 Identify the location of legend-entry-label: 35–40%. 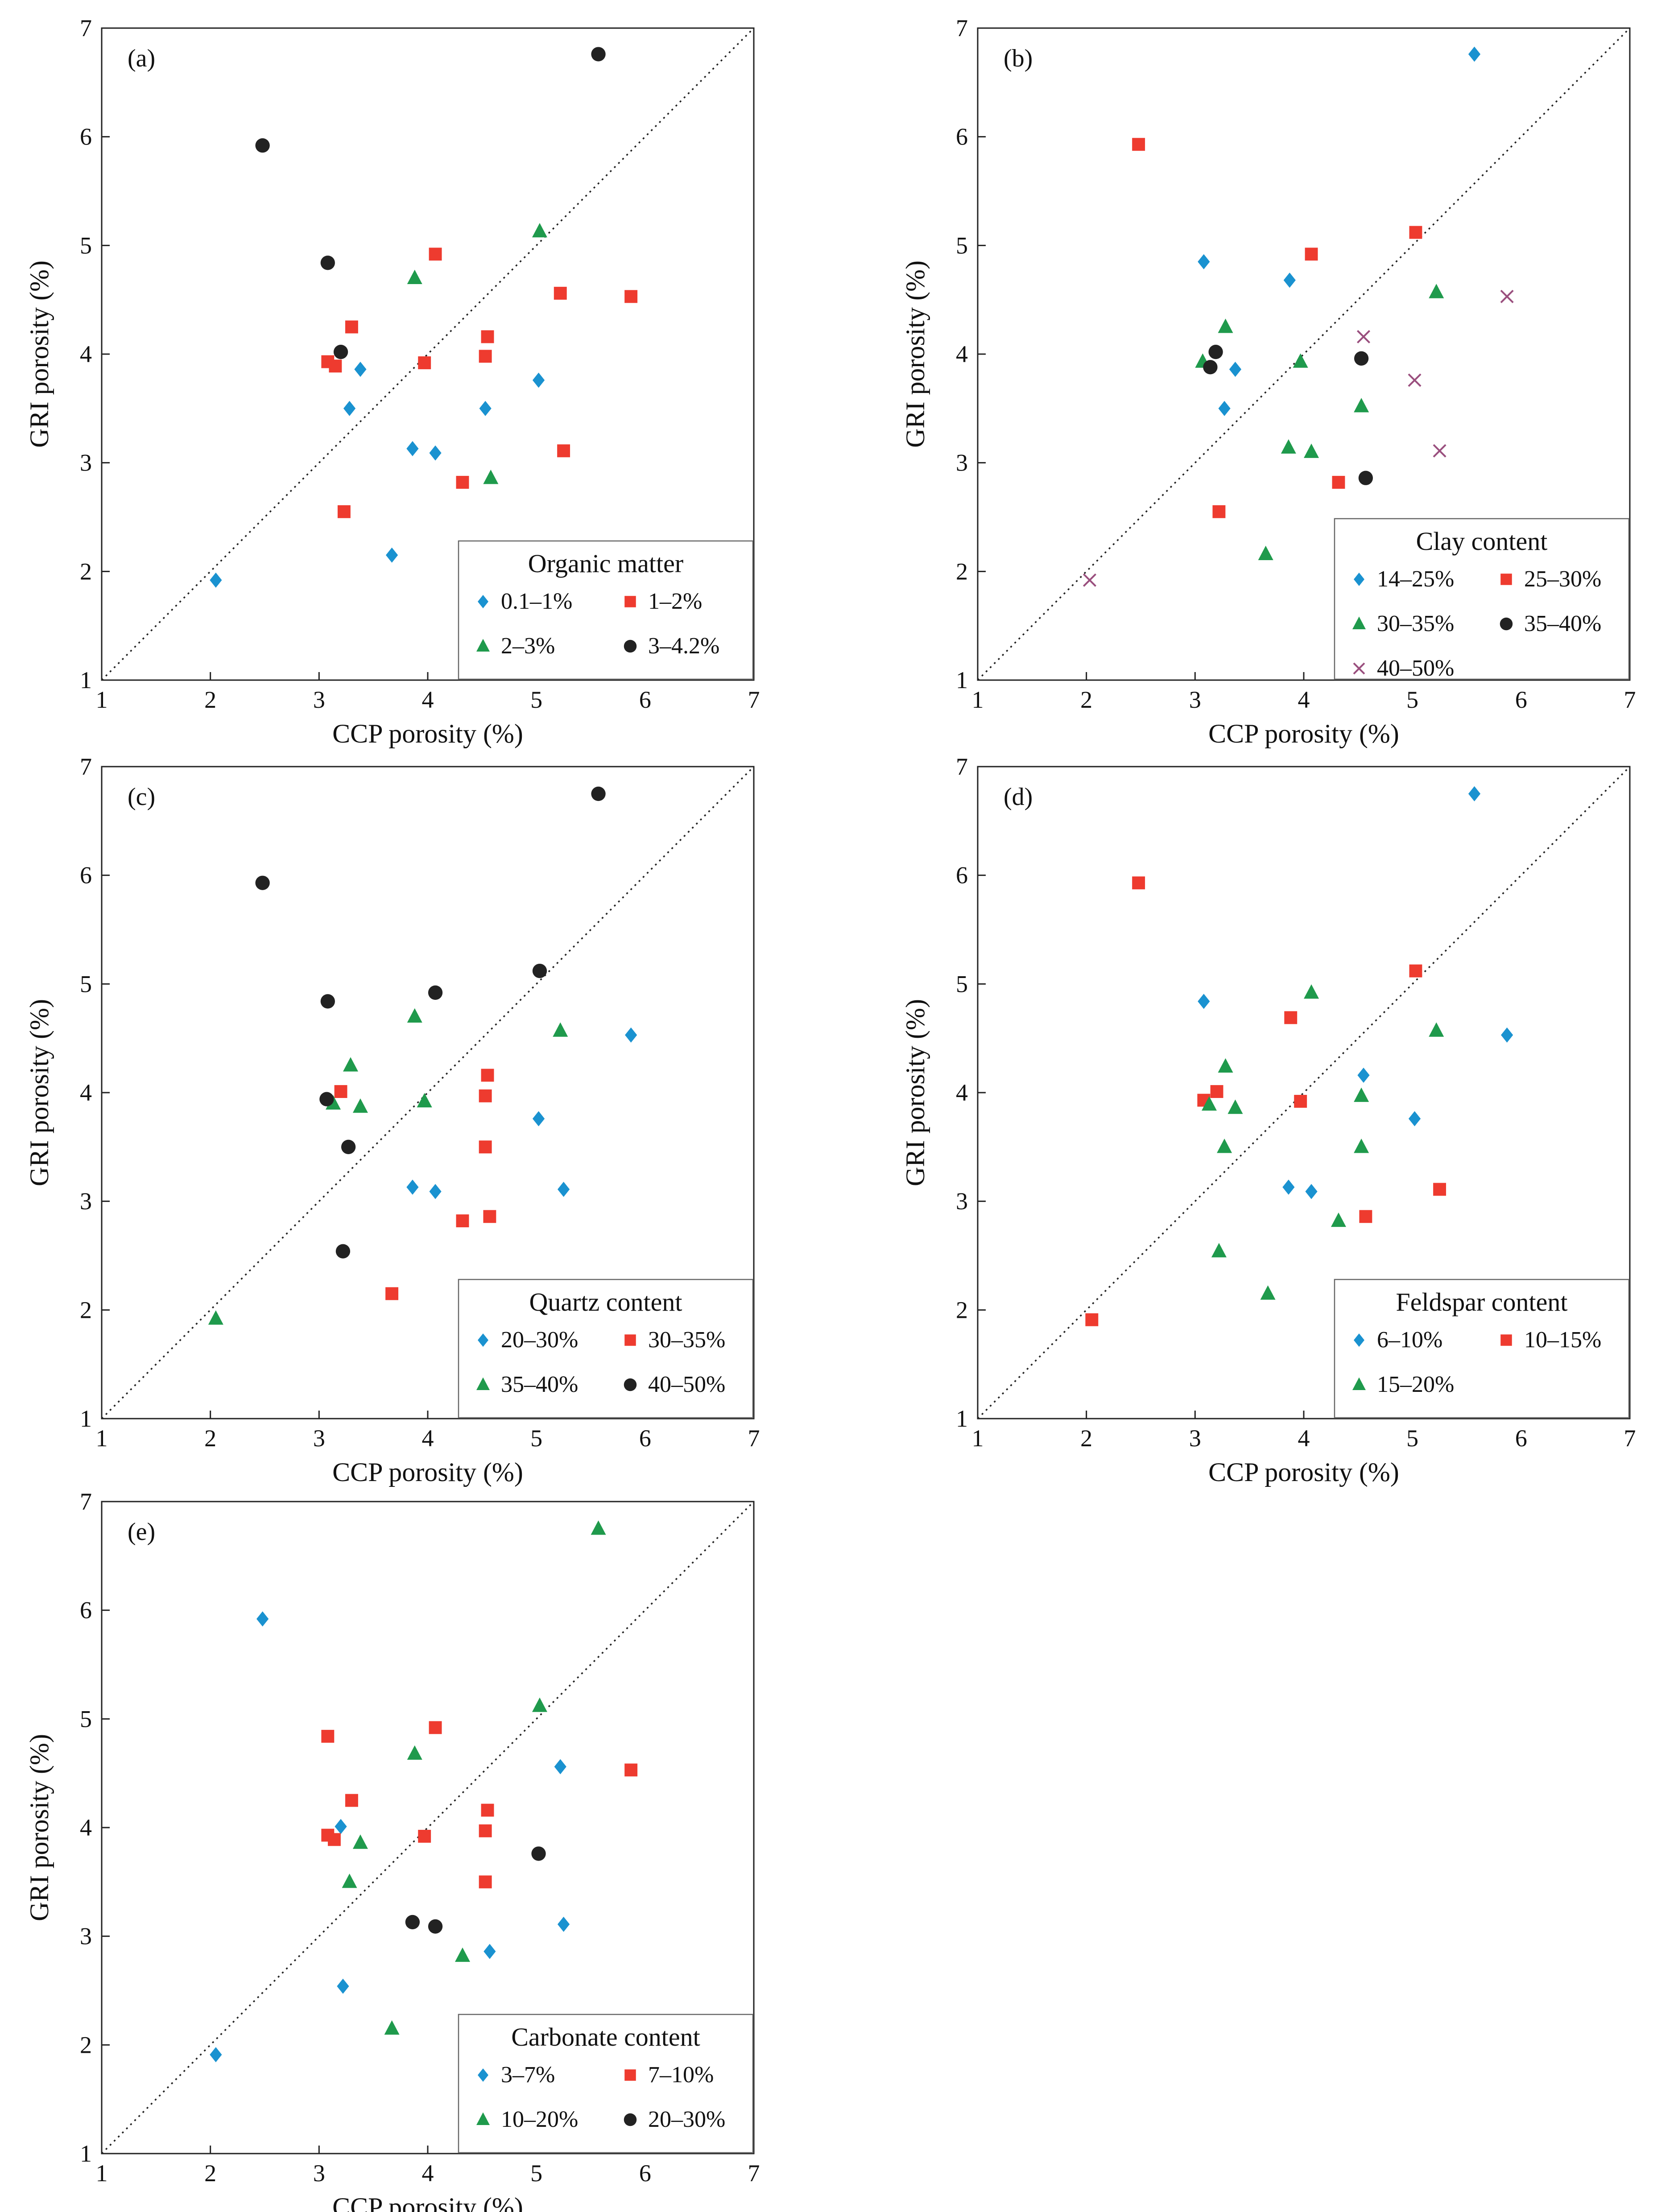
(1562, 623).